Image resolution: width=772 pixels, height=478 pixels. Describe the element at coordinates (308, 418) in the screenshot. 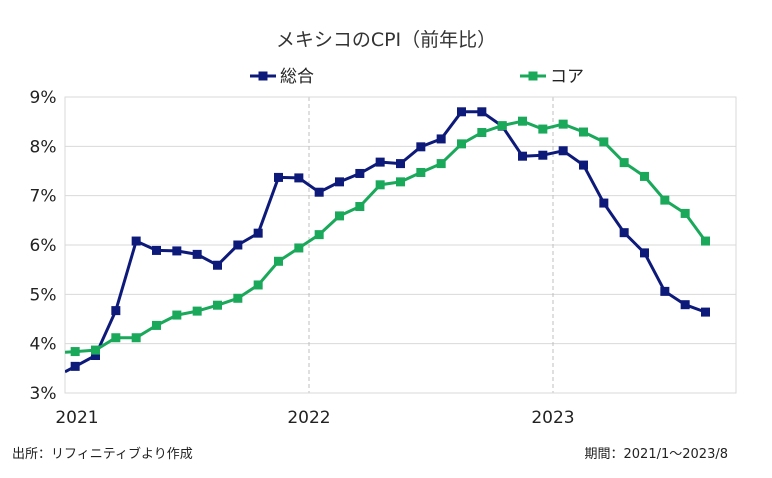

I see `x-tick-label: 2022` at that location.